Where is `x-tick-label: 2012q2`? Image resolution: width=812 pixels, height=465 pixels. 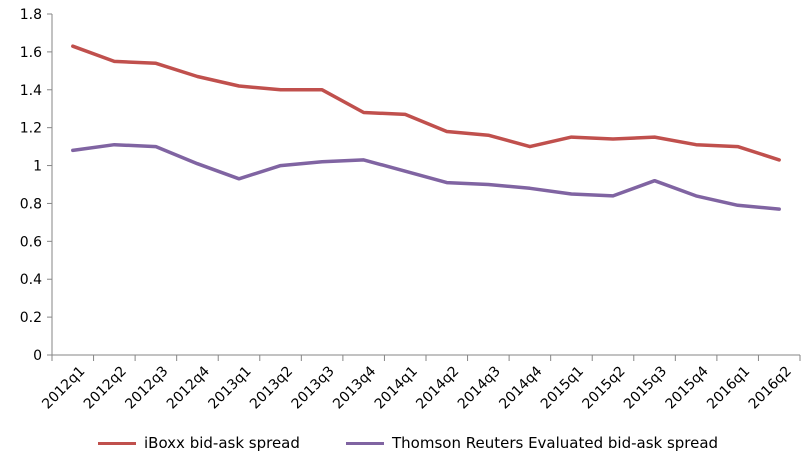 x-tick-label: 2012q2 is located at coordinates (105, 387).